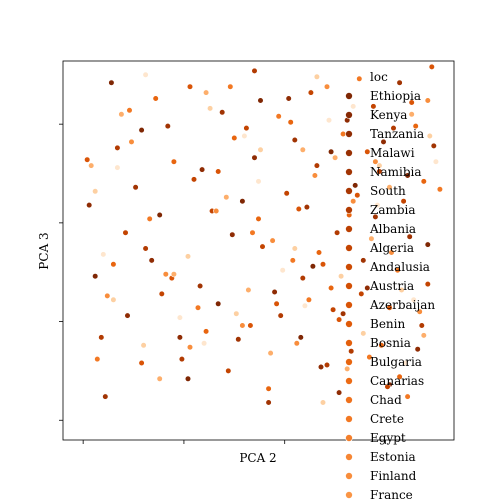 The width and height of the screenshot is (504, 504). I want to click on legend-label: Tanzania, so click(397, 134).